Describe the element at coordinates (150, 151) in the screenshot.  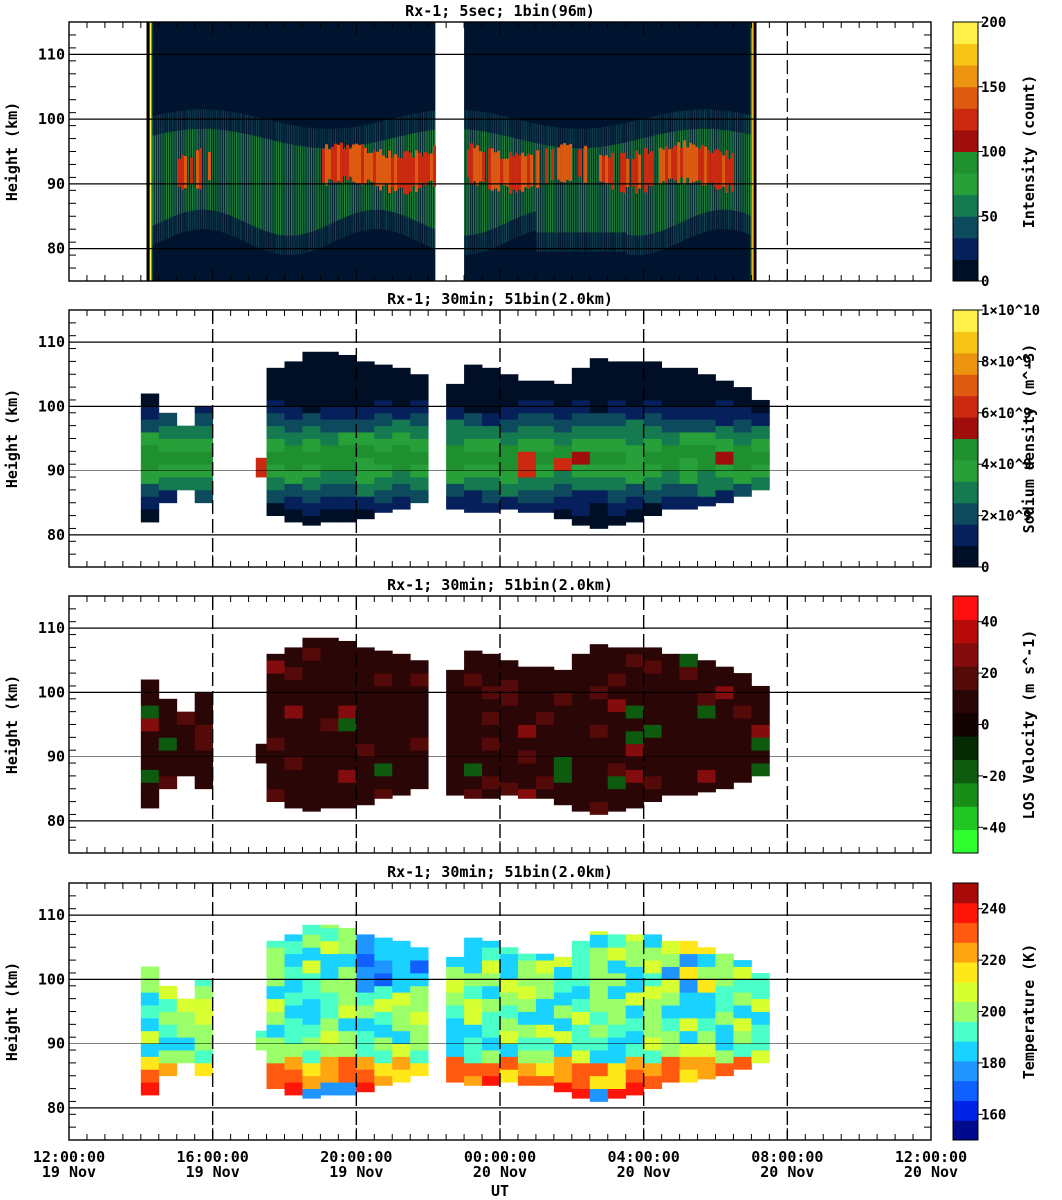
I see `intensity-edge` at that location.